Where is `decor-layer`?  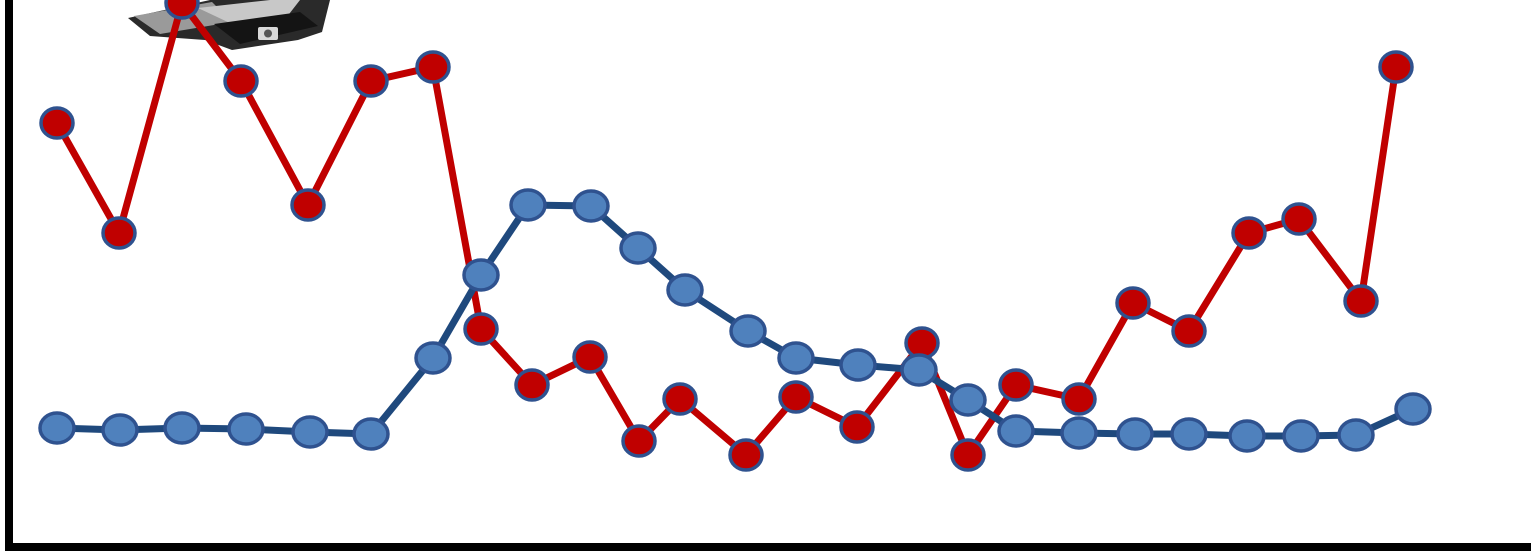
decor-layer is located at coordinates (229, 25).